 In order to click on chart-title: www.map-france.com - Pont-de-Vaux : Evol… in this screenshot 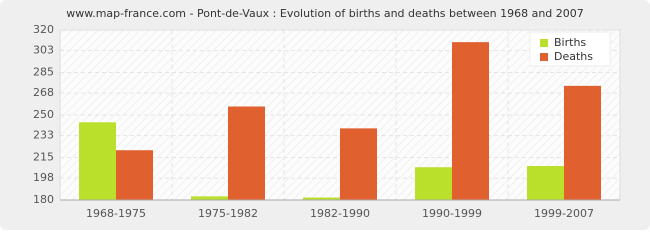, I will do `click(325, 13)`.